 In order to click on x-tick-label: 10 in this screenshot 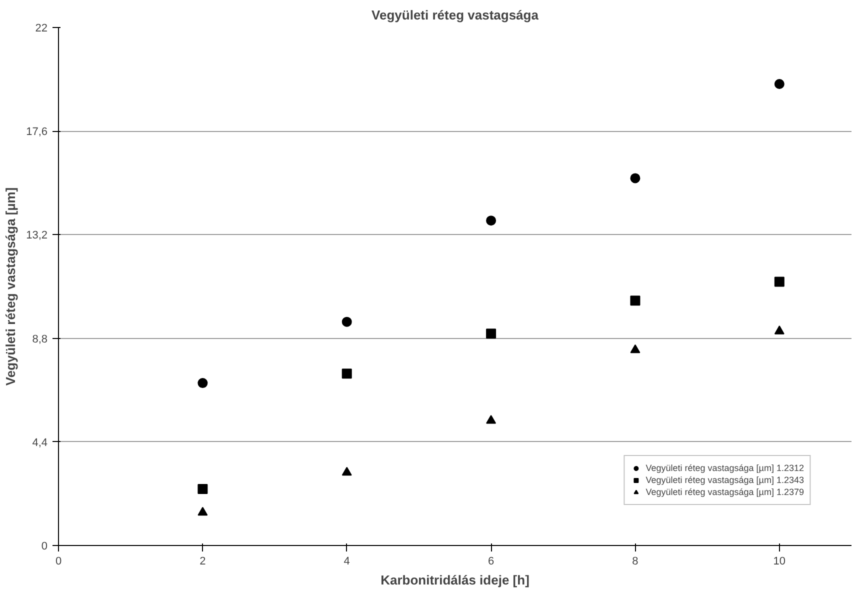, I will do `click(779, 562)`.